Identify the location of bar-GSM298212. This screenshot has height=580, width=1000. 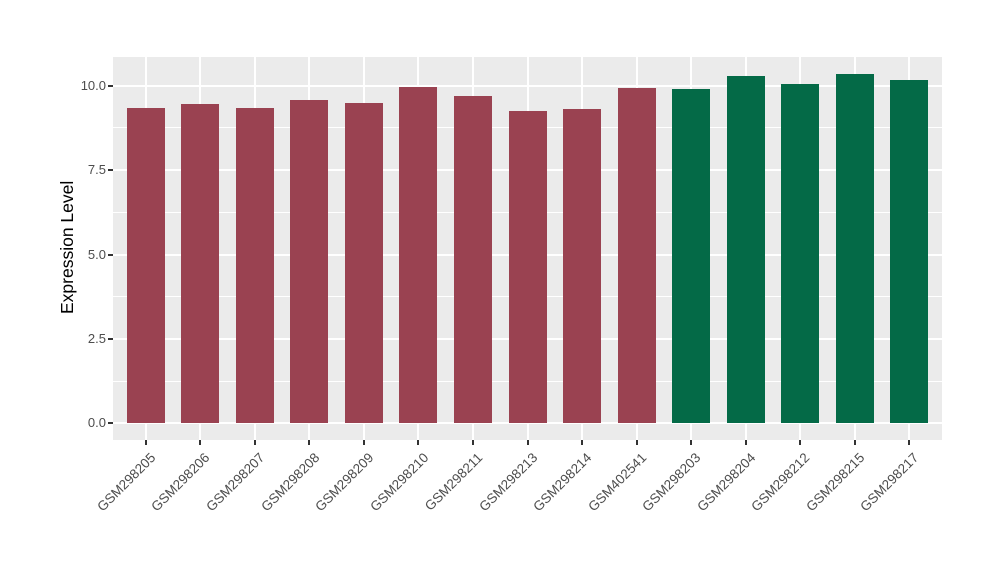
(800, 254).